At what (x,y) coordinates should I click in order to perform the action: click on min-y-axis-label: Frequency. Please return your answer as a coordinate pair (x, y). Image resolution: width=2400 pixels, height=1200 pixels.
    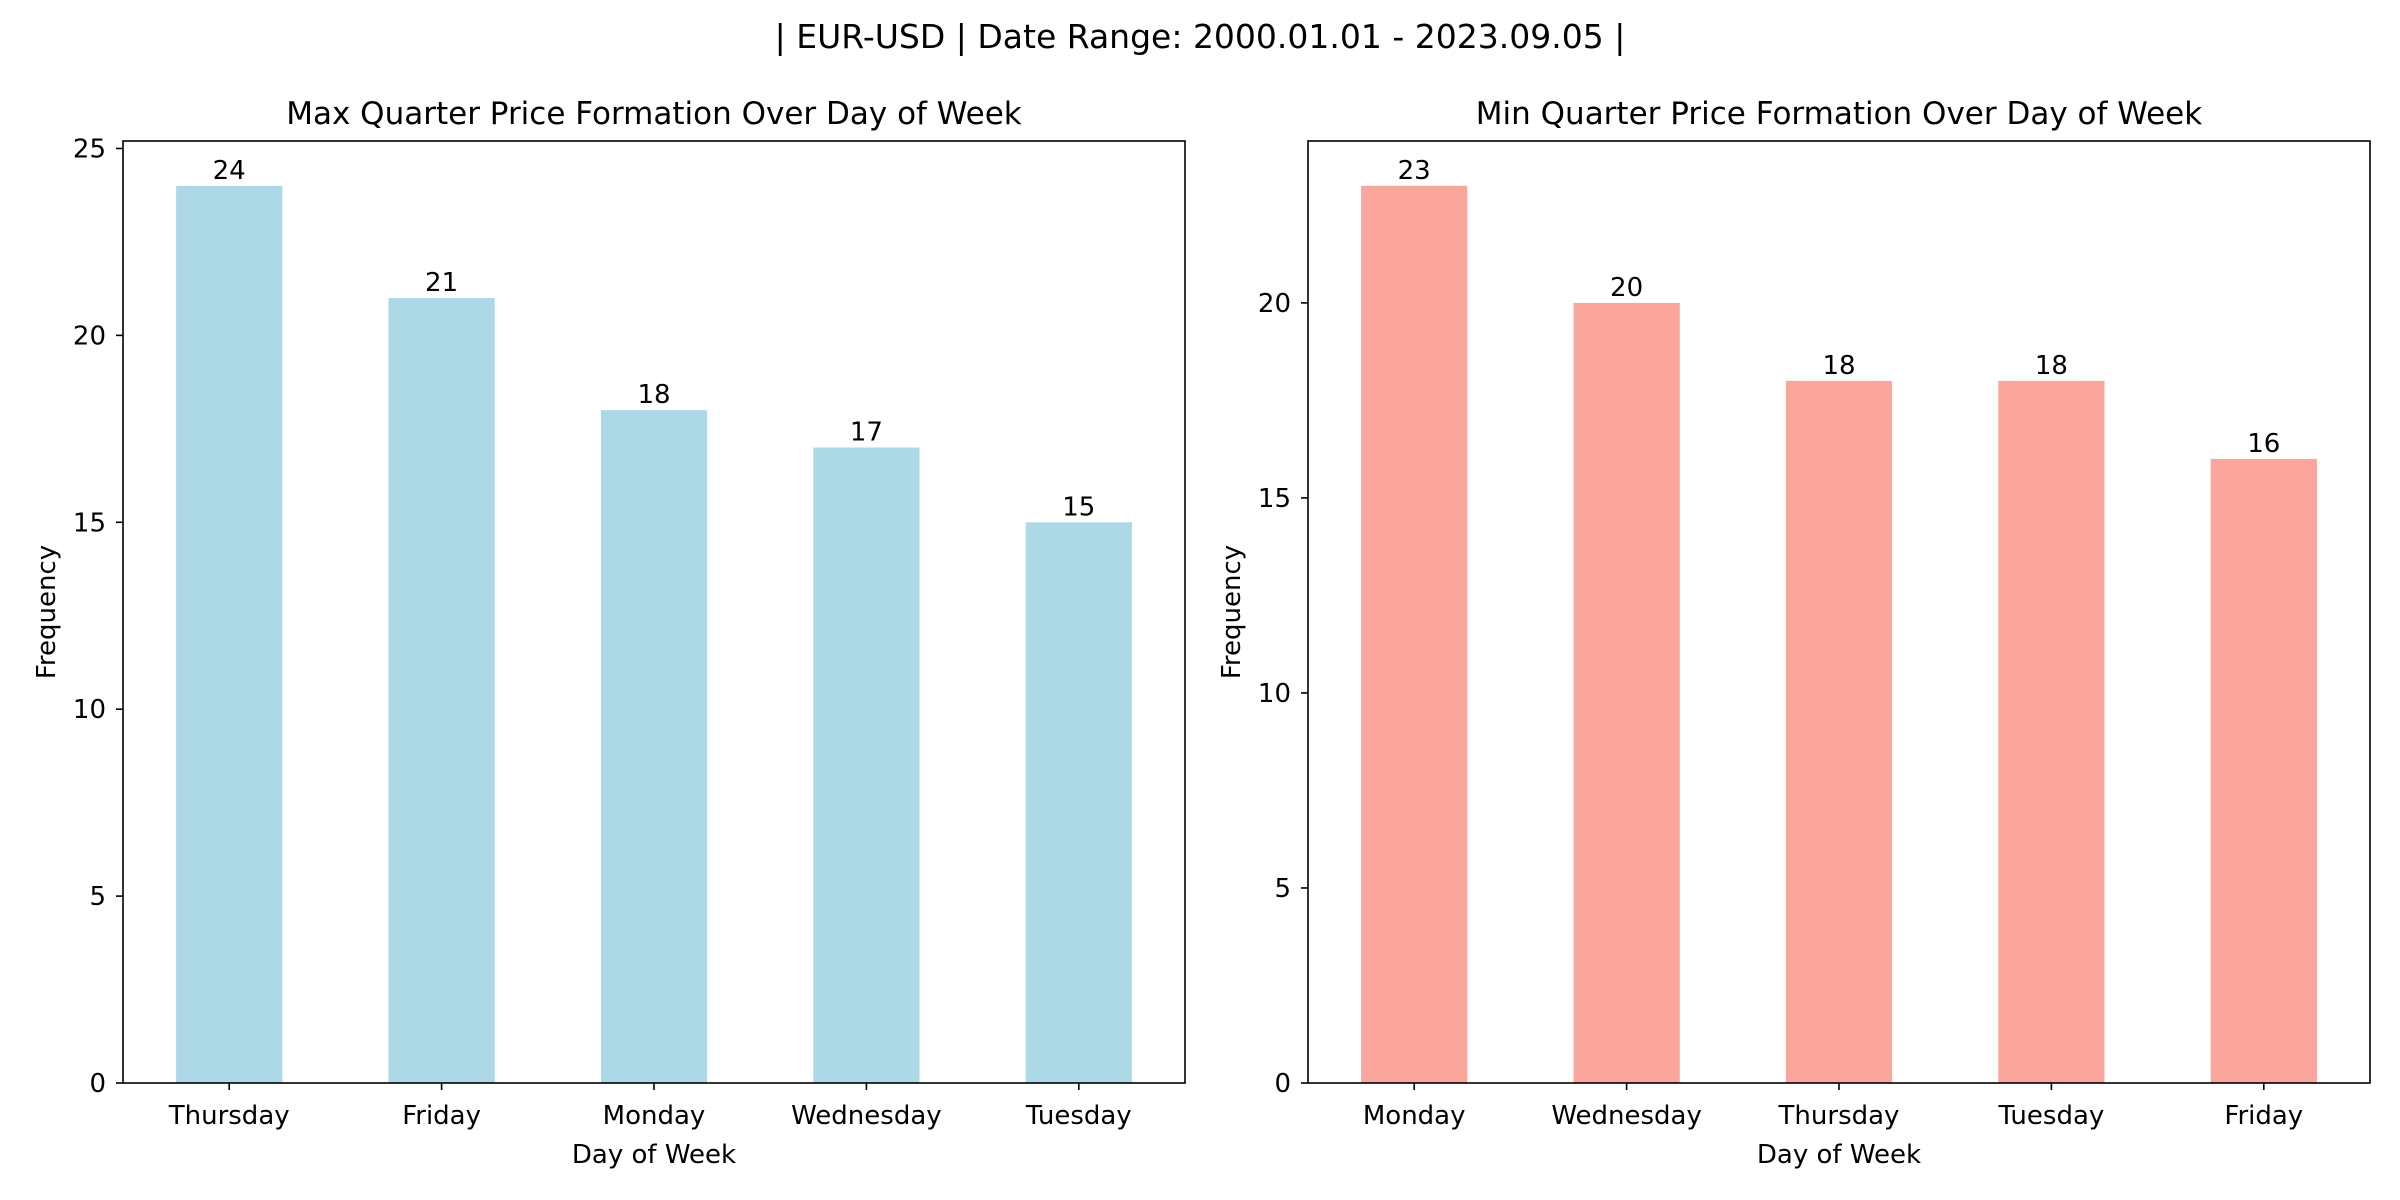
    Looking at the image, I should click on (1232, 612).